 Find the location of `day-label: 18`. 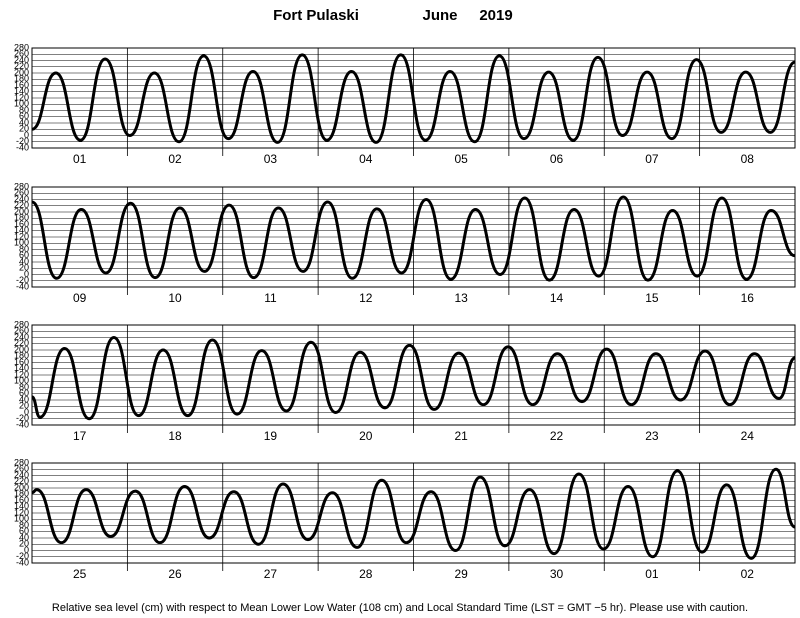

day-label: 18 is located at coordinates (175, 436).